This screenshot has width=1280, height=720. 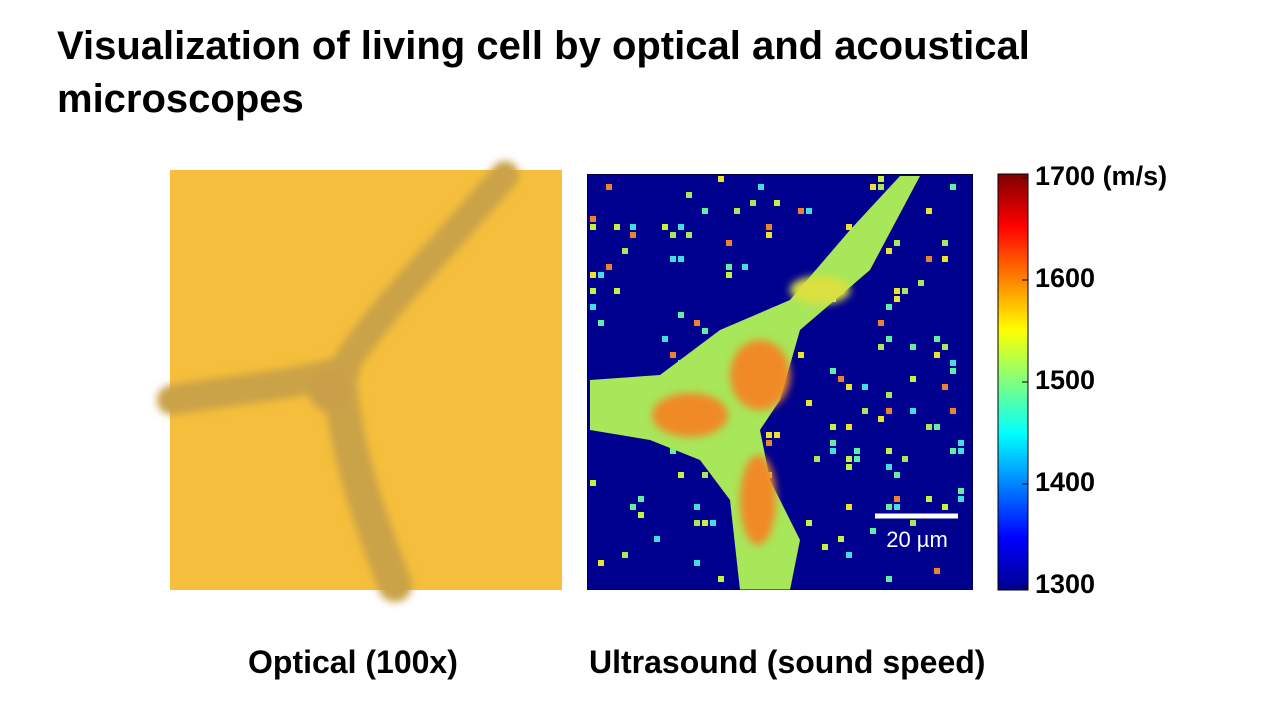 What do you see at coordinates (1065, 482) in the screenshot?
I see `colorbar-tick-label: 1400` at bounding box center [1065, 482].